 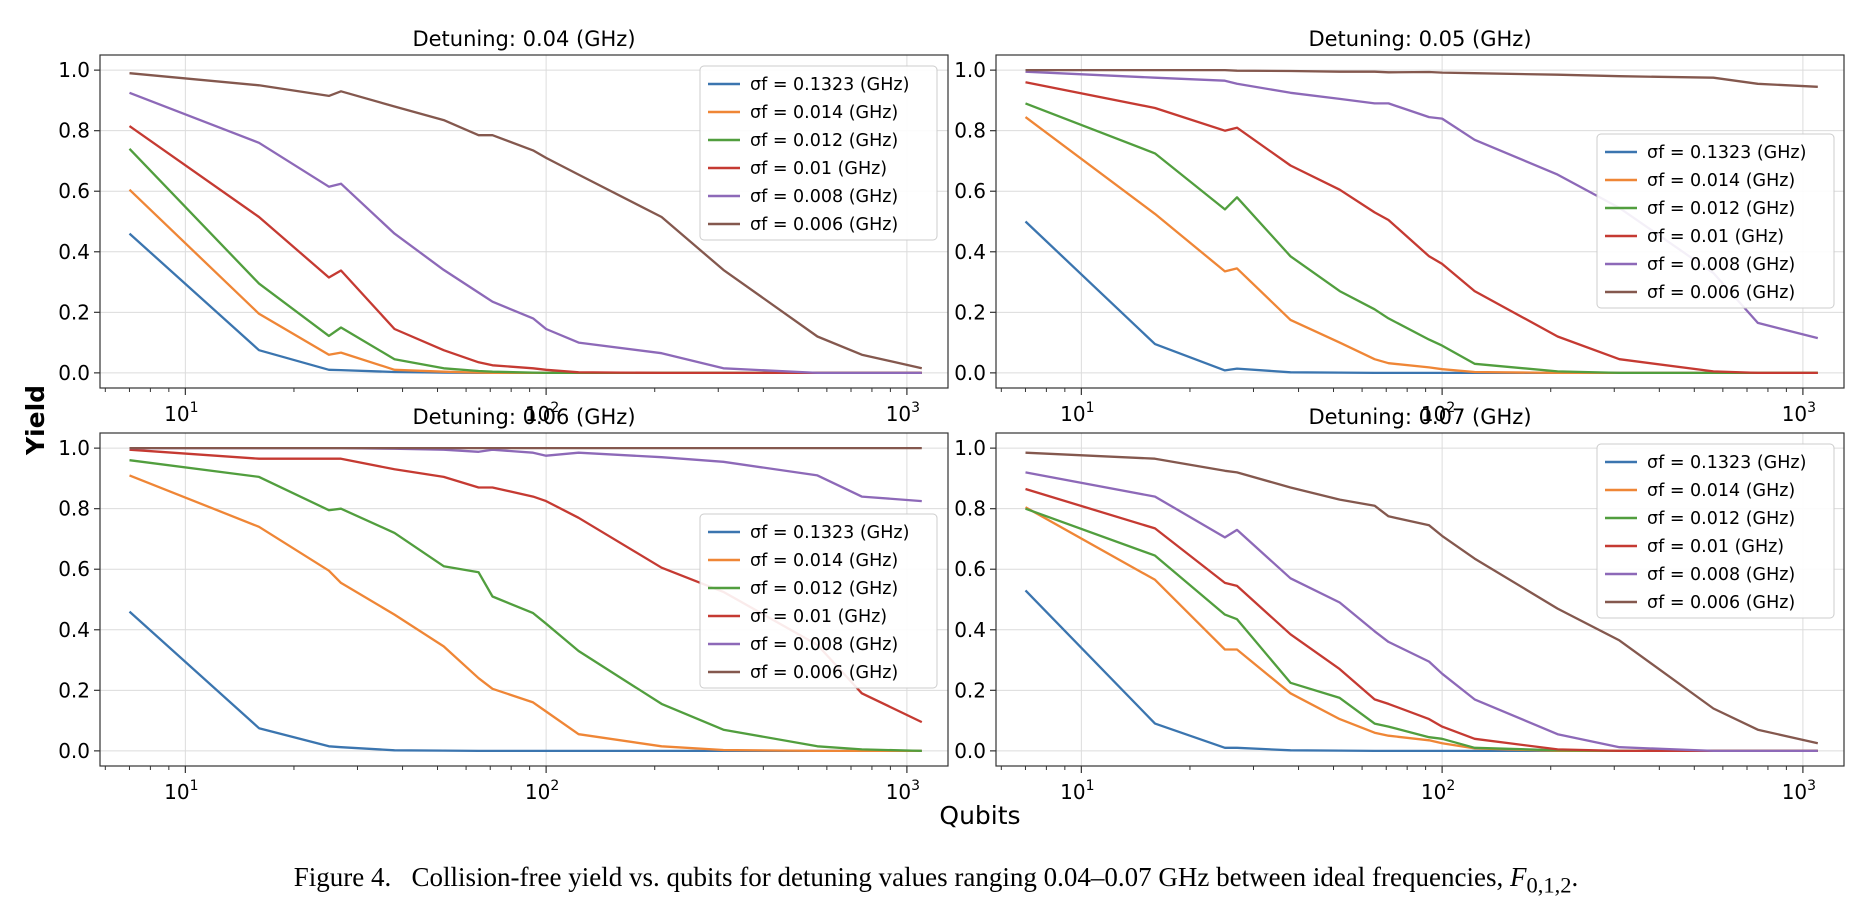 I want to click on caption-end: ., so click(x=1575, y=877).